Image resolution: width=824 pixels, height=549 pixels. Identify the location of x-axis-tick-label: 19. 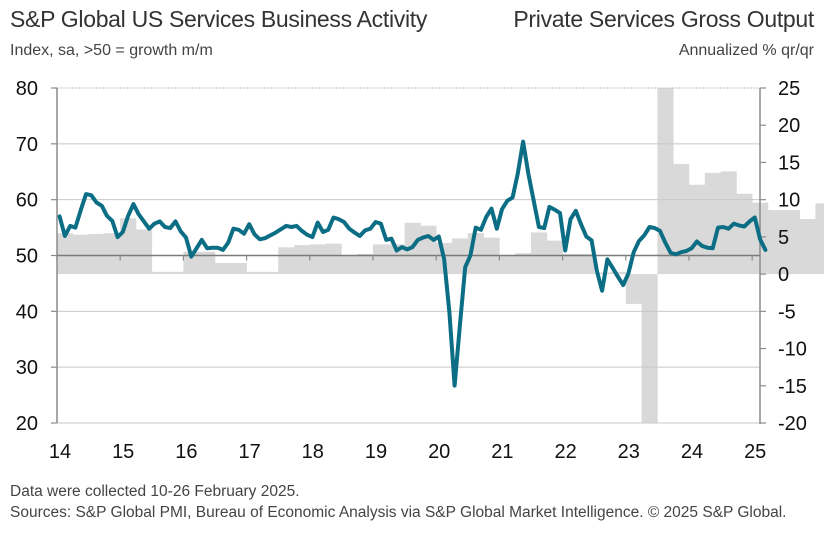
(376, 452).